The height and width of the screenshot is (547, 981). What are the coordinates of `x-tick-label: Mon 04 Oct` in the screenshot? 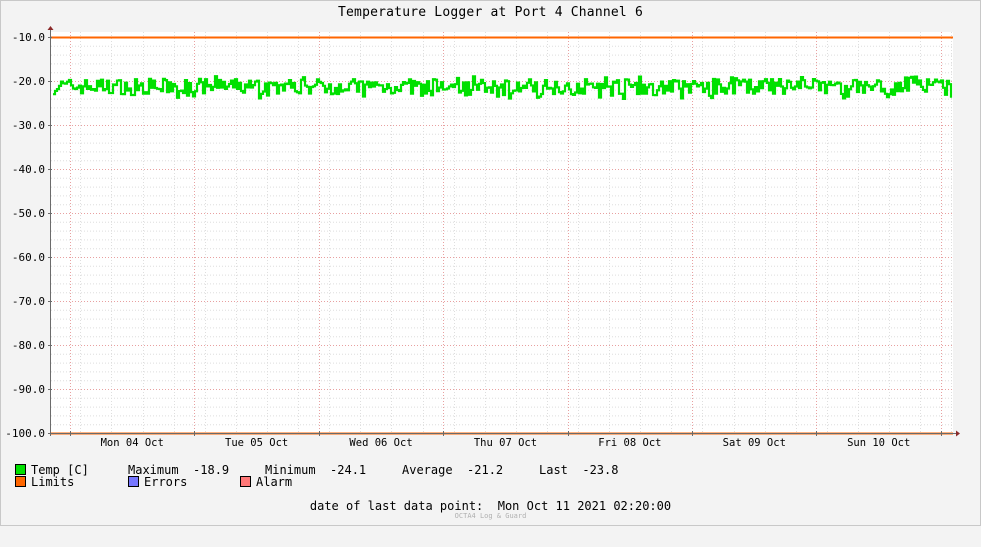 It's located at (132, 443).